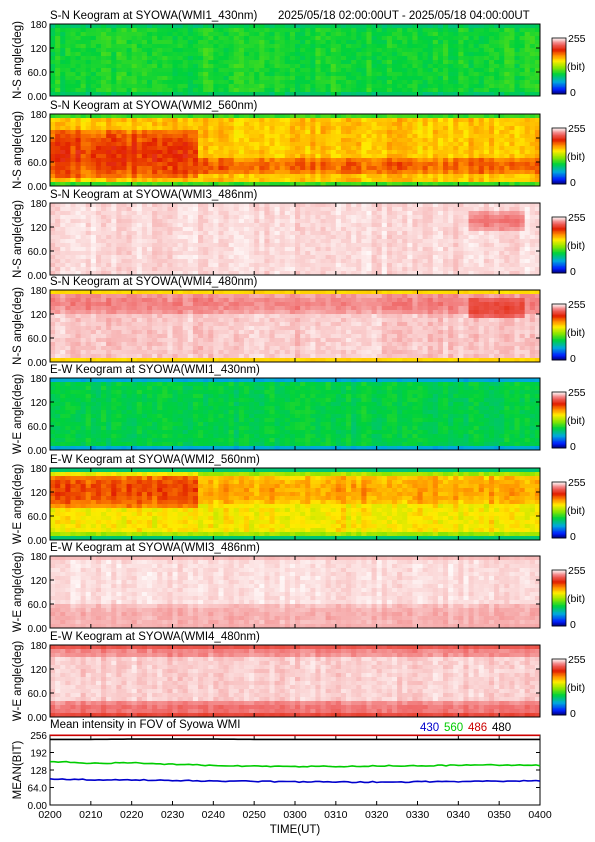 Image resolution: width=595 pixels, height=842 pixels. What do you see at coordinates (38, 25) in the screenshot?
I see `y-tick-label: 180` at bounding box center [38, 25].